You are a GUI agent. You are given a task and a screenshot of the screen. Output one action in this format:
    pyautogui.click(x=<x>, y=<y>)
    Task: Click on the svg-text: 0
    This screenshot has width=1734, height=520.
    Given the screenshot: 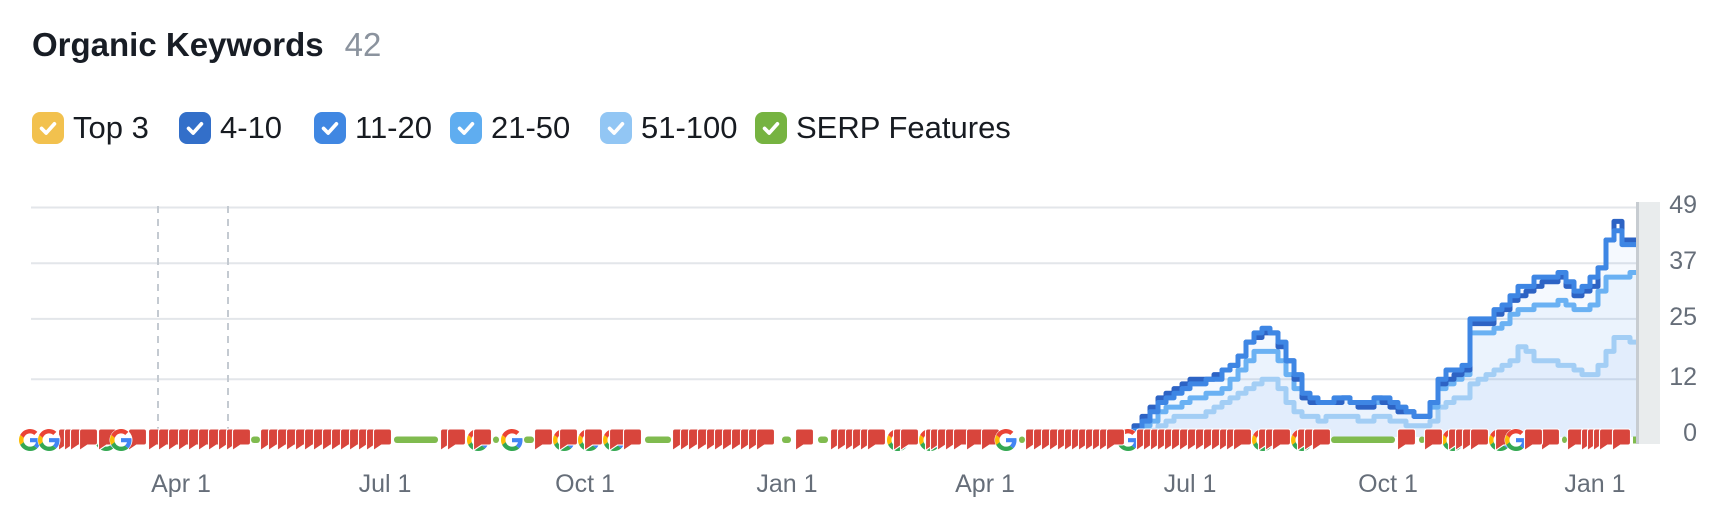 What is the action you would take?
    pyautogui.click(x=1690, y=433)
    